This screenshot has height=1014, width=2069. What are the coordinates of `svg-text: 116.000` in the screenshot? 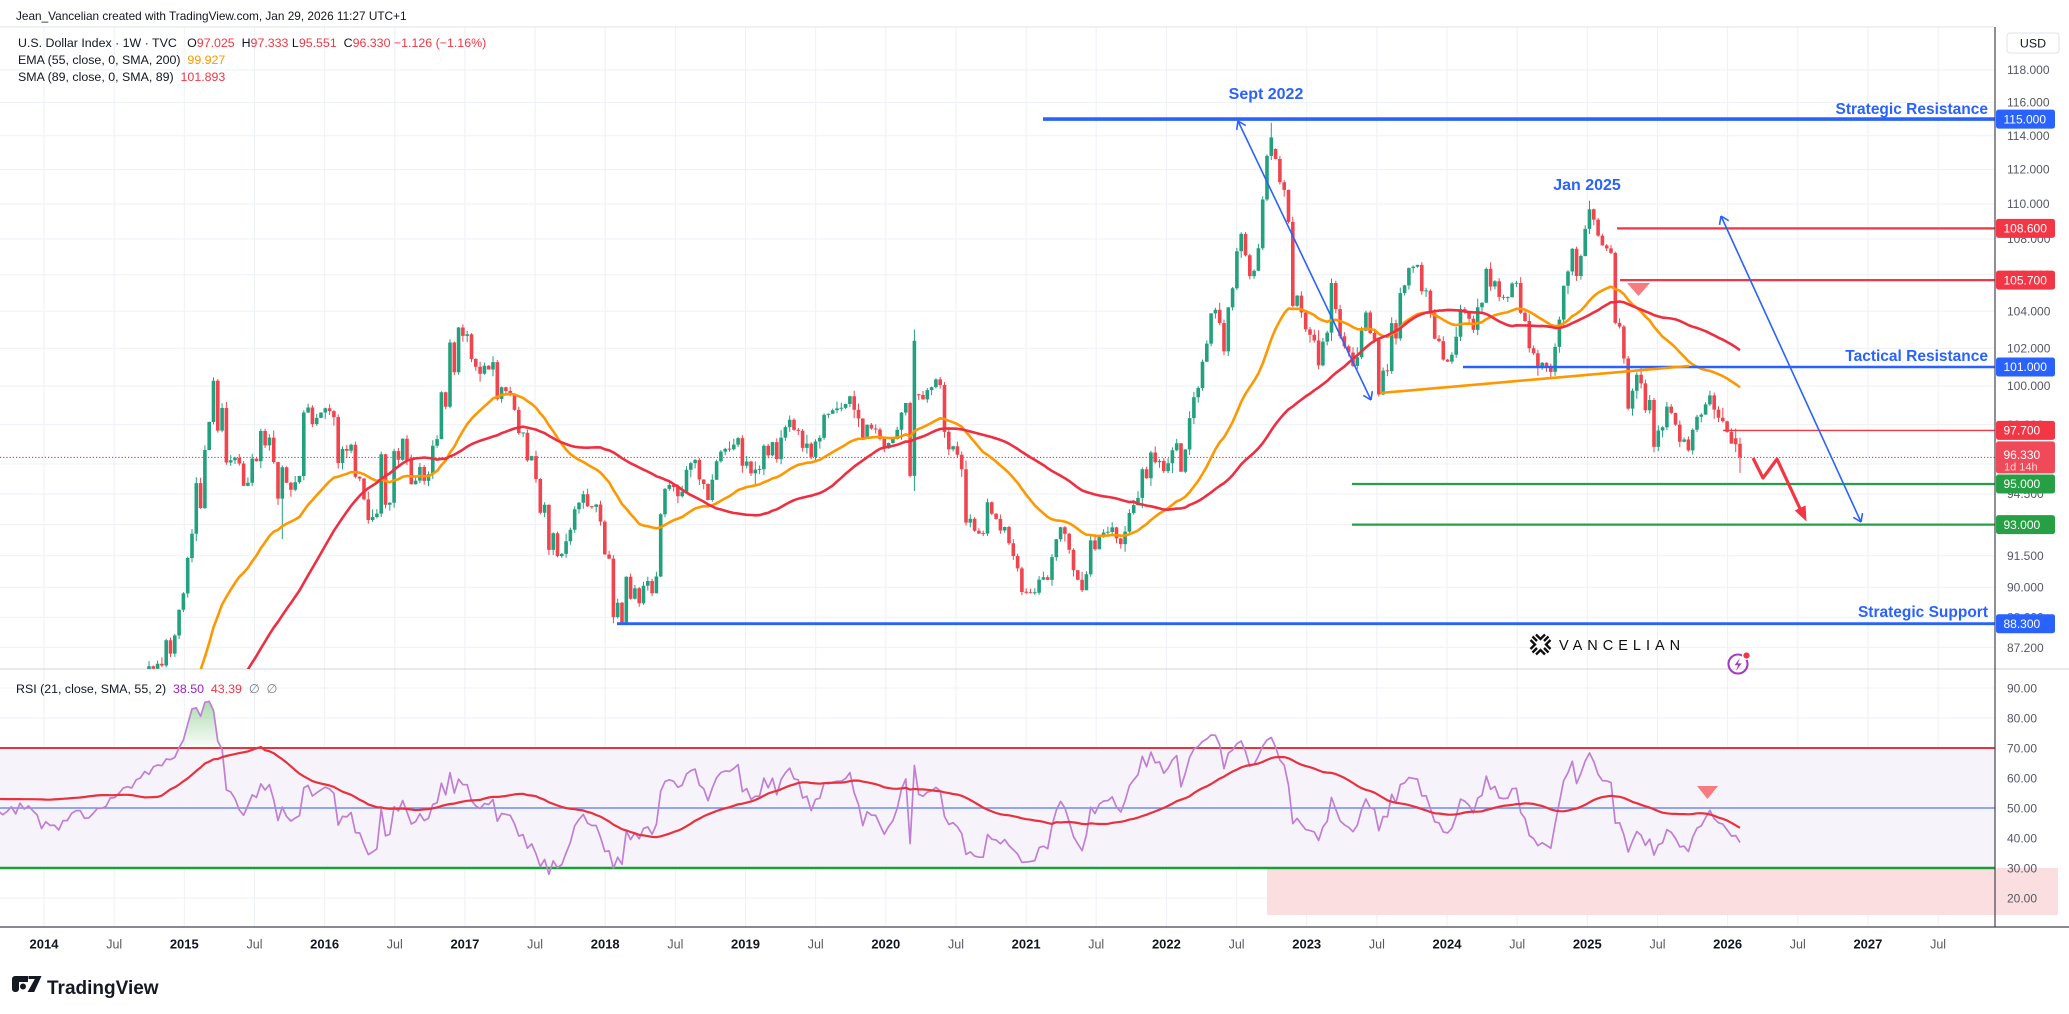 It's located at (2028, 103).